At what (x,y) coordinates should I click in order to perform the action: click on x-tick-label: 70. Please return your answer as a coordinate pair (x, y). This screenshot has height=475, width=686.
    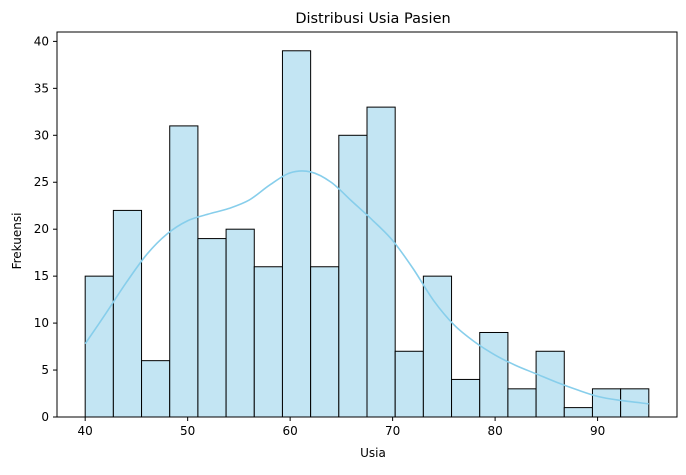
    Looking at the image, I should click on (392, 431).